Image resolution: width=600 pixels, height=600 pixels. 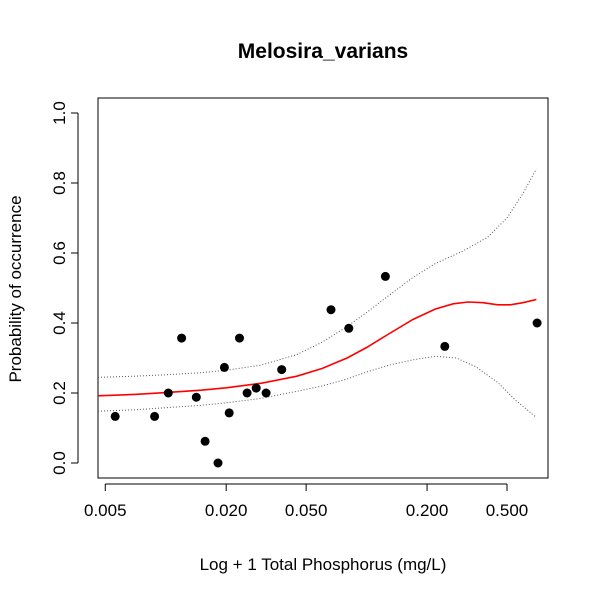 I want to click on x-tick-label: 0.500, so click(x=507, y=510).